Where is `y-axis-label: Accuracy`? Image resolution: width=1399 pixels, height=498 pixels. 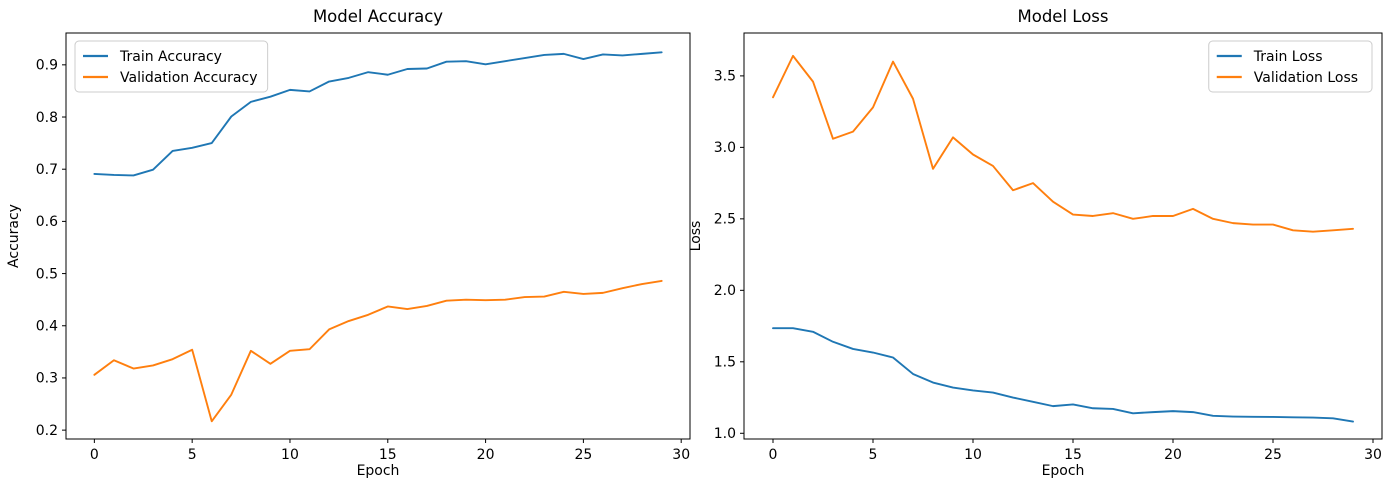 y-axis-label: Accuracy is located at coordinates (14, 236).